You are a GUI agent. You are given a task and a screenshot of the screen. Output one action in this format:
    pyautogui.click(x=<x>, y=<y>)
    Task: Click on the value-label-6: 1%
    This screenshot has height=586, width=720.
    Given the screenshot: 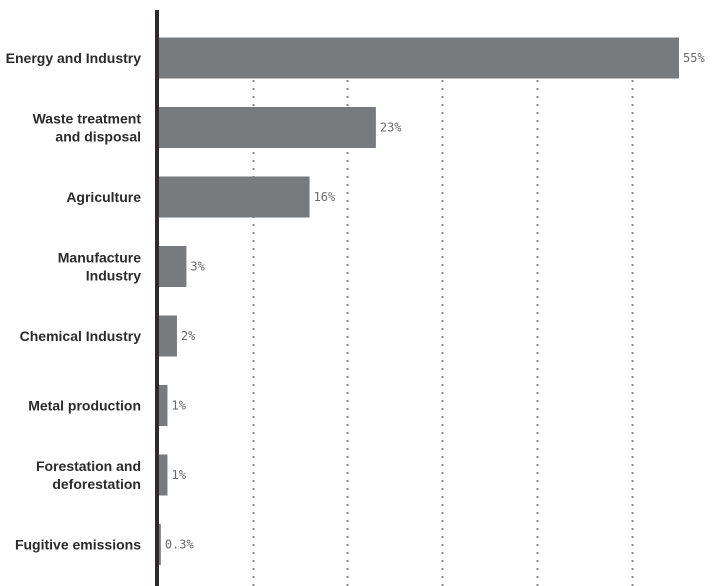 What is the action you would take?
    pyautogui.click(x=178, y=406)
    